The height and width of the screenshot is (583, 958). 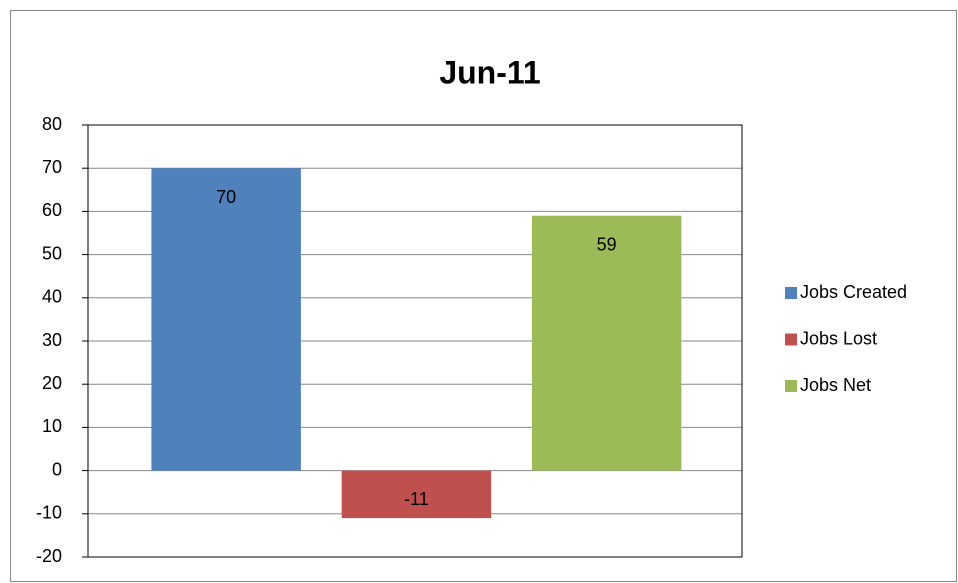 What do you see at coordinates (49, 556) in the screenshot?
I see `y-tick-label: -20` at bounding box center [49, 556].